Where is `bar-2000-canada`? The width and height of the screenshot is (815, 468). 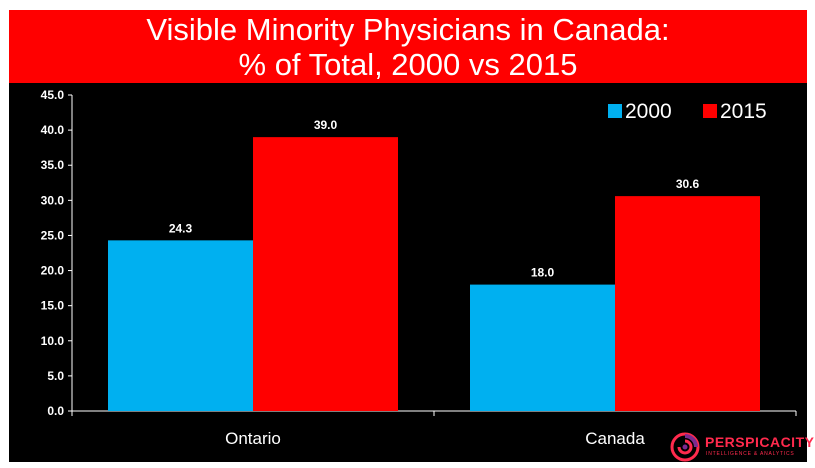 bar-2000-canada is located at coordinates (542, 347).